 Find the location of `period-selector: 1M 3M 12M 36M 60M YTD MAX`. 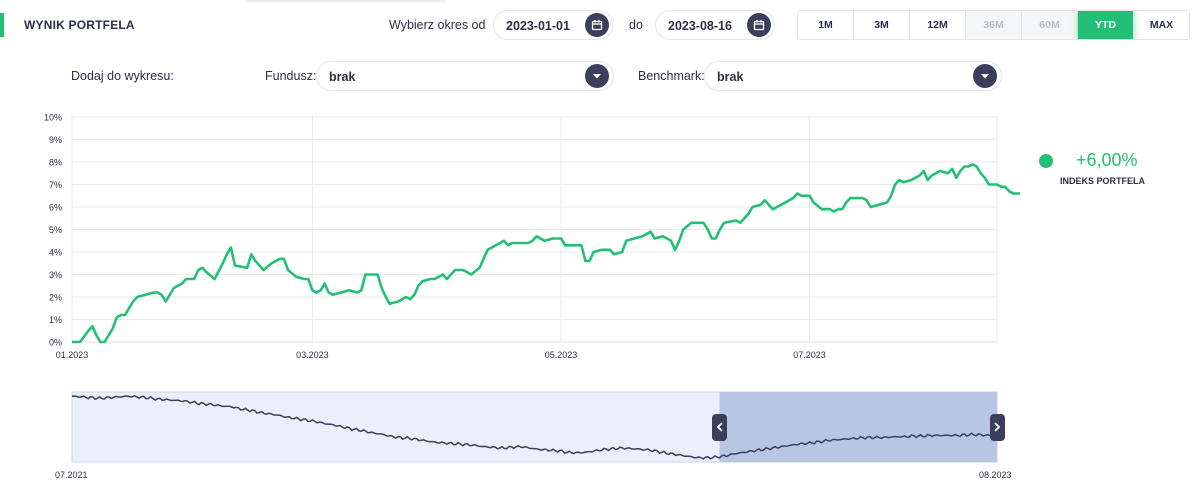

period-selector: 1M 3M 12M 36M 60M YTD MAX is located at coordinates (993, 25).